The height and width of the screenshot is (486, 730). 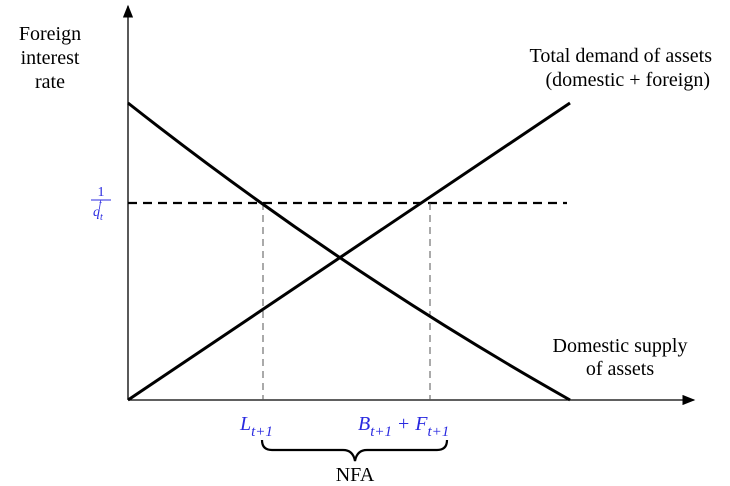 I want to click on lower-sub: t+1, so click(x=262, y=432).